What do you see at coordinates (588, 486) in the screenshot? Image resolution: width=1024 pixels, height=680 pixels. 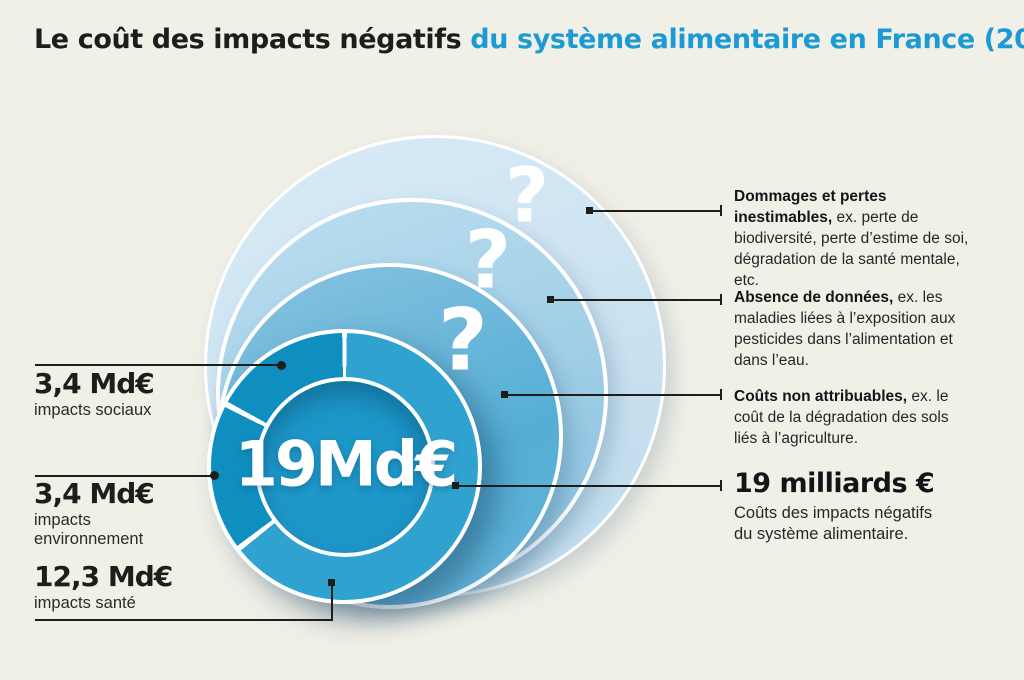 I see `connector-line-total` at bounding box center [588, 486].